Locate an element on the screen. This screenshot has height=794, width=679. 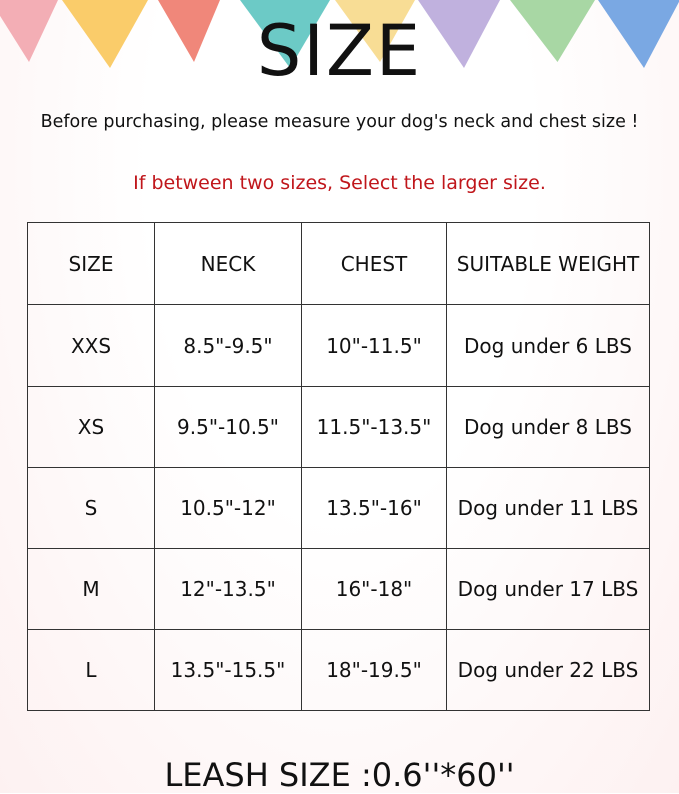
table-cell: XXS is located at coordinates (91, 345).